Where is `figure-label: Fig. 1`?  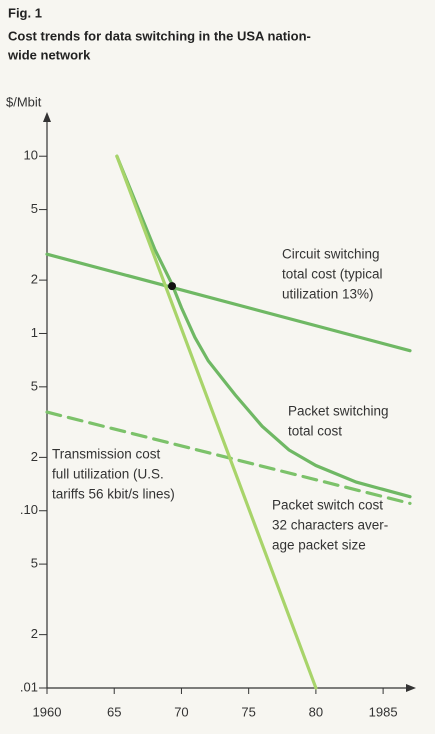 figure-label: Fig. 1 is located at coordinates (25, 12).